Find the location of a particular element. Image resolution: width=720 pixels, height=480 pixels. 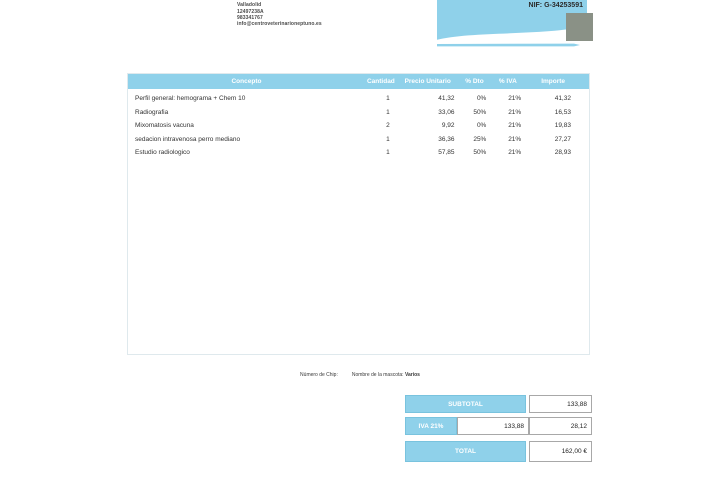

col-header-precio-unitario: Precio Unitario is located at coordinates (427, 81).